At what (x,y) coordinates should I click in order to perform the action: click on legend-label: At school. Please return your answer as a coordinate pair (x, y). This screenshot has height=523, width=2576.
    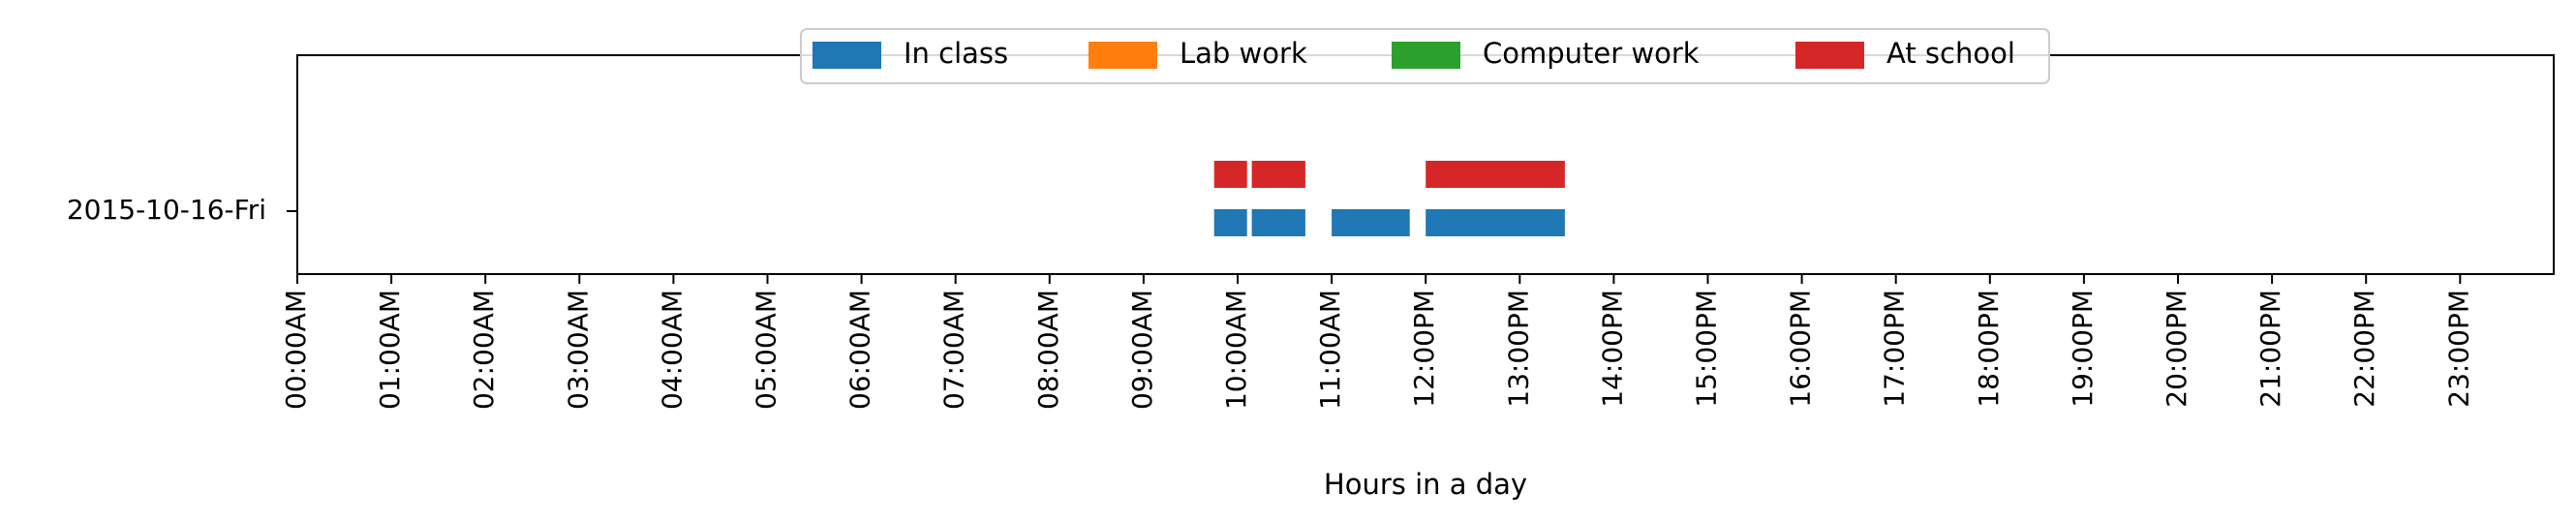
    Looking at the image, I should click on (1950, 53).